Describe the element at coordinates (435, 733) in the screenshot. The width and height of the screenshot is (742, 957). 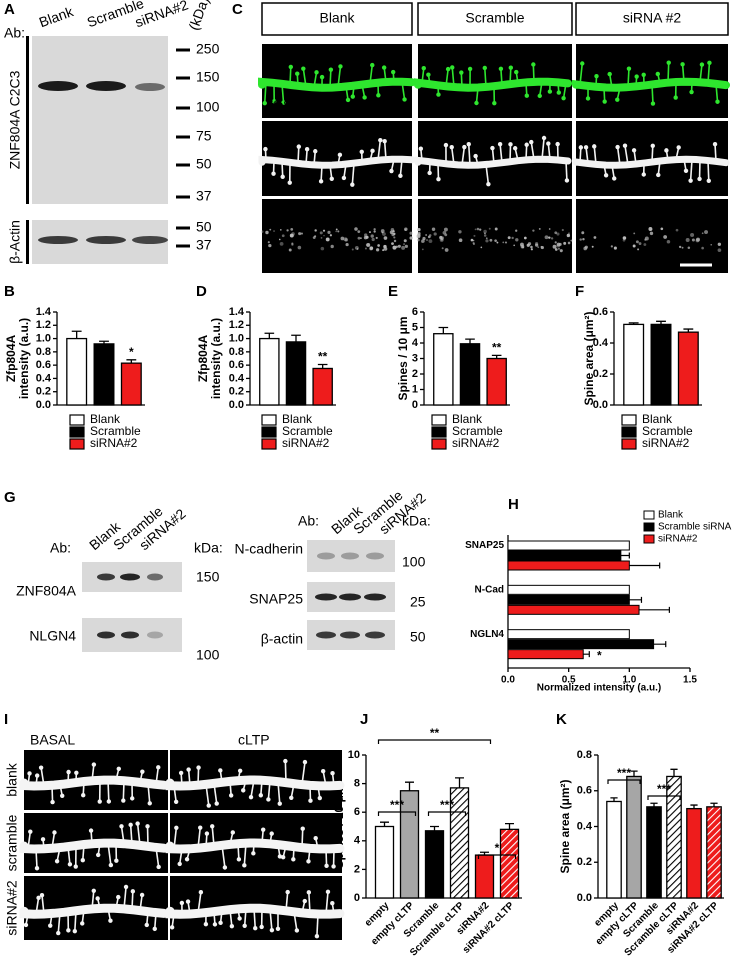
I see `significance: **` at that location.